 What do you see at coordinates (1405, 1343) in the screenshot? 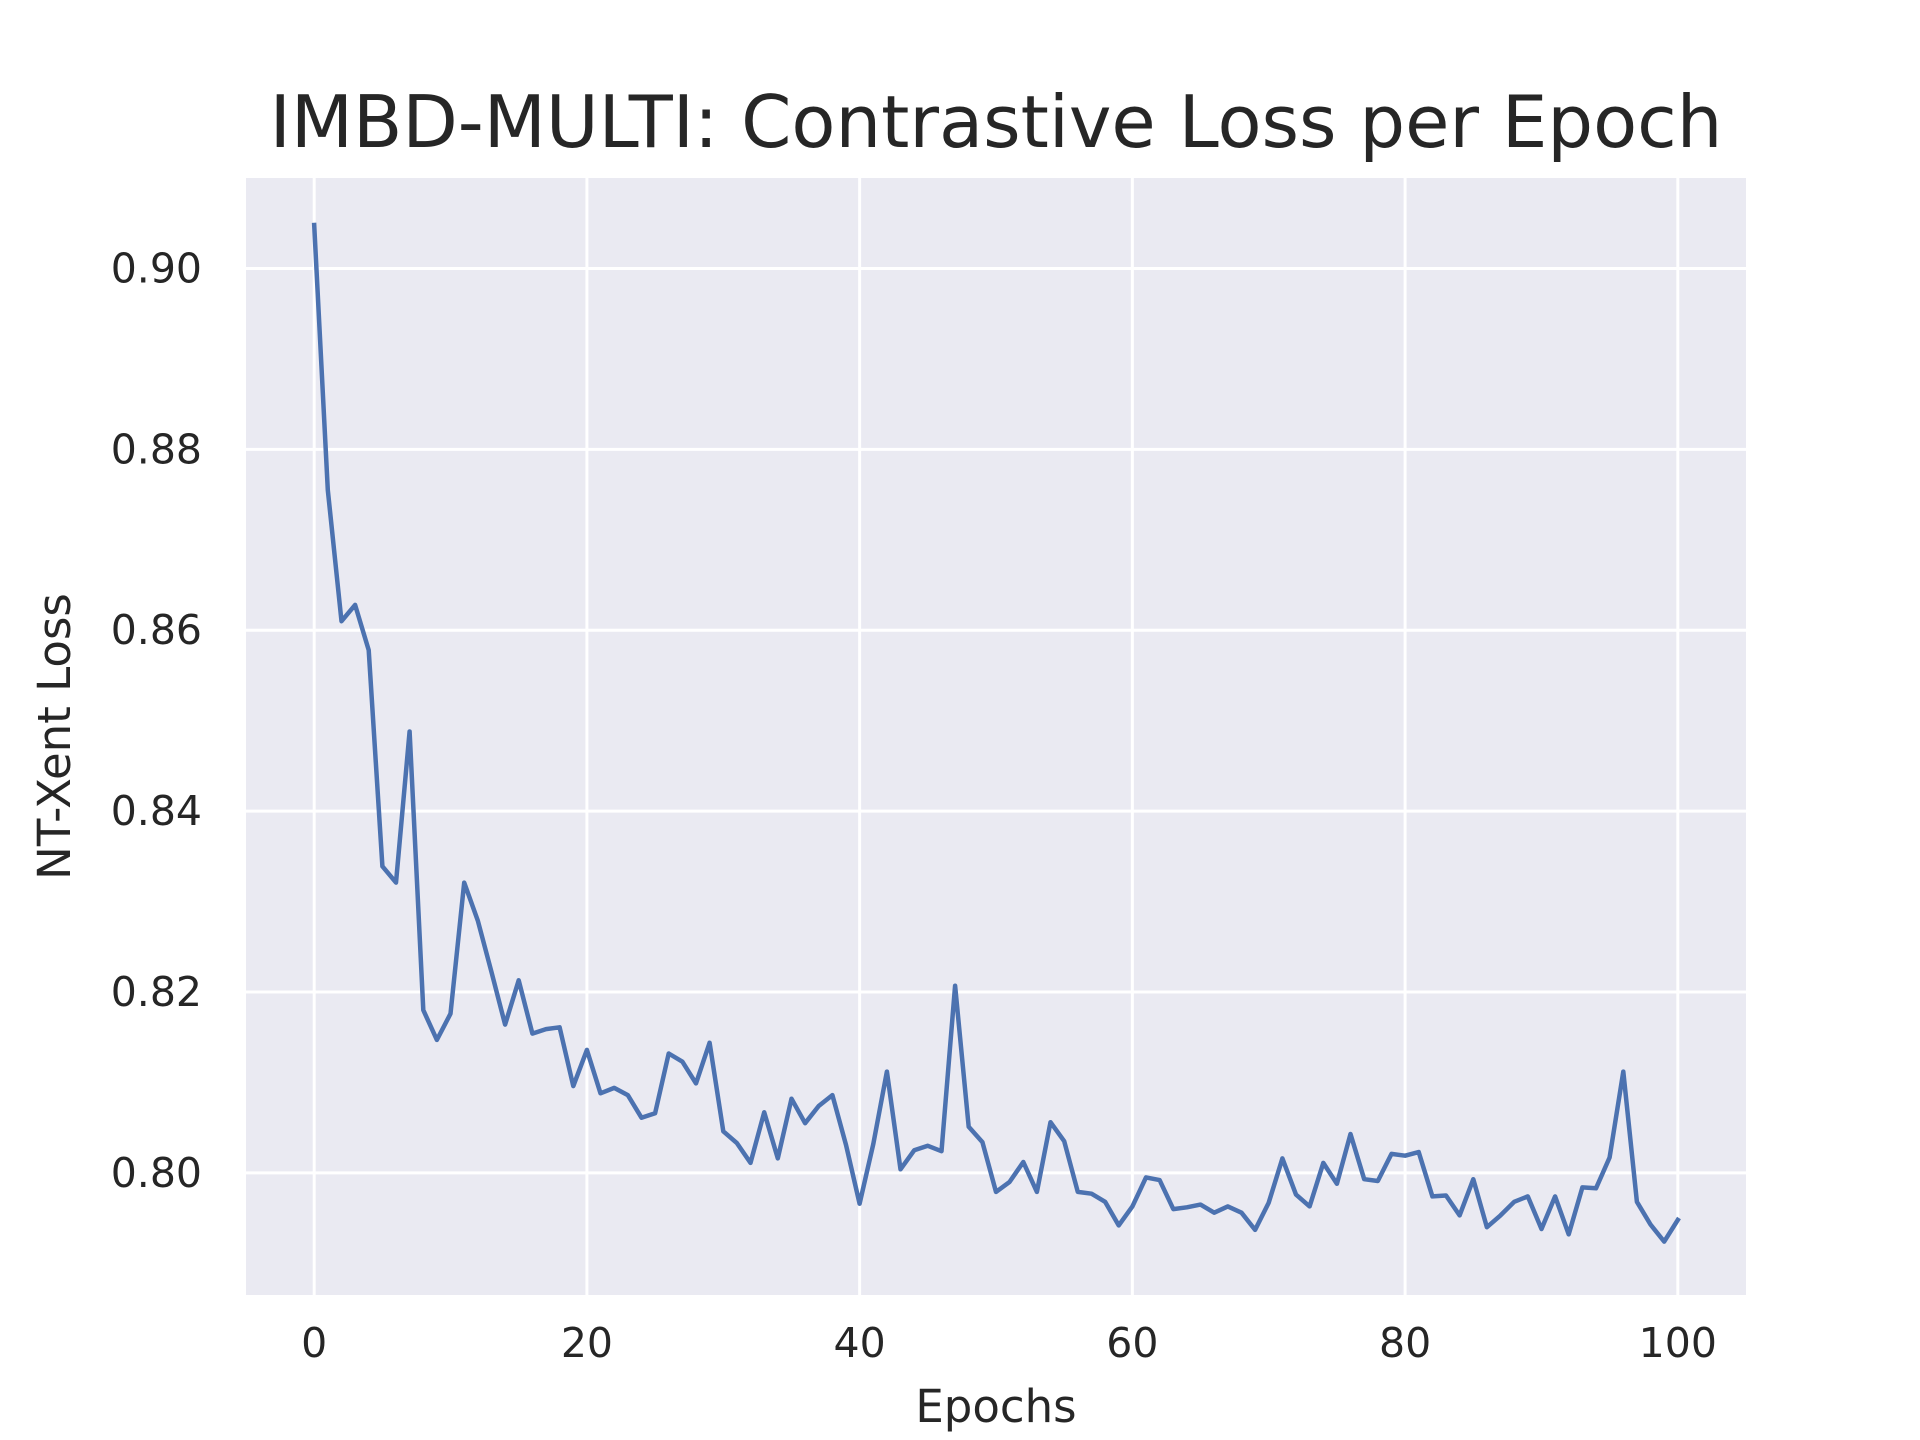
I see `x-tick-label: 80` at bounding box center [1405, 1343].